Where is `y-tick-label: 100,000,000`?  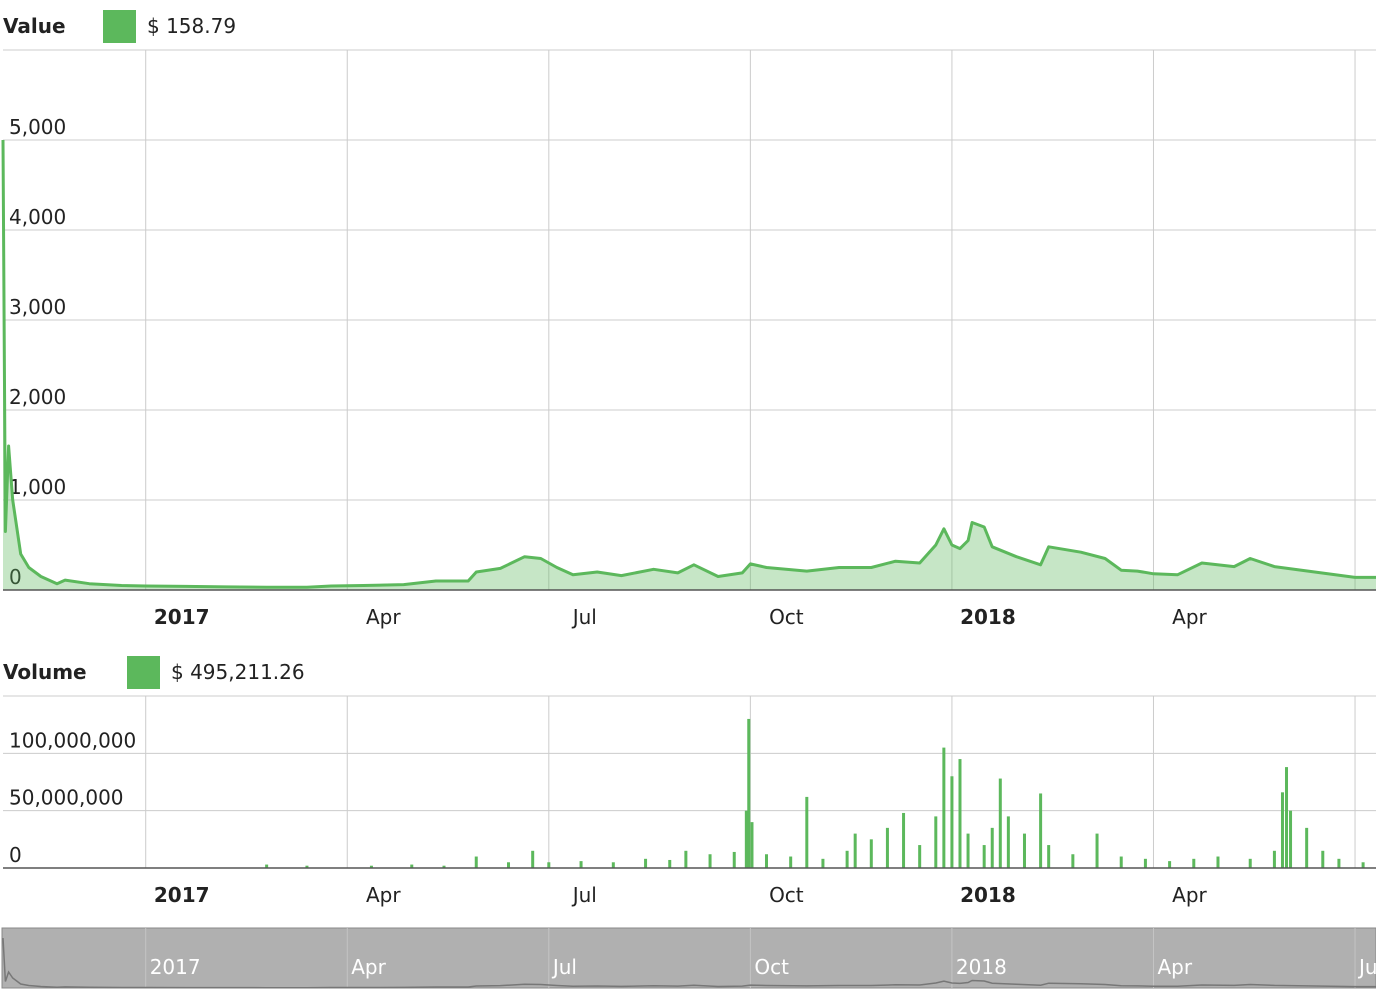 y-tick-label: 100,000,000 is located at coordinates (72, 740).